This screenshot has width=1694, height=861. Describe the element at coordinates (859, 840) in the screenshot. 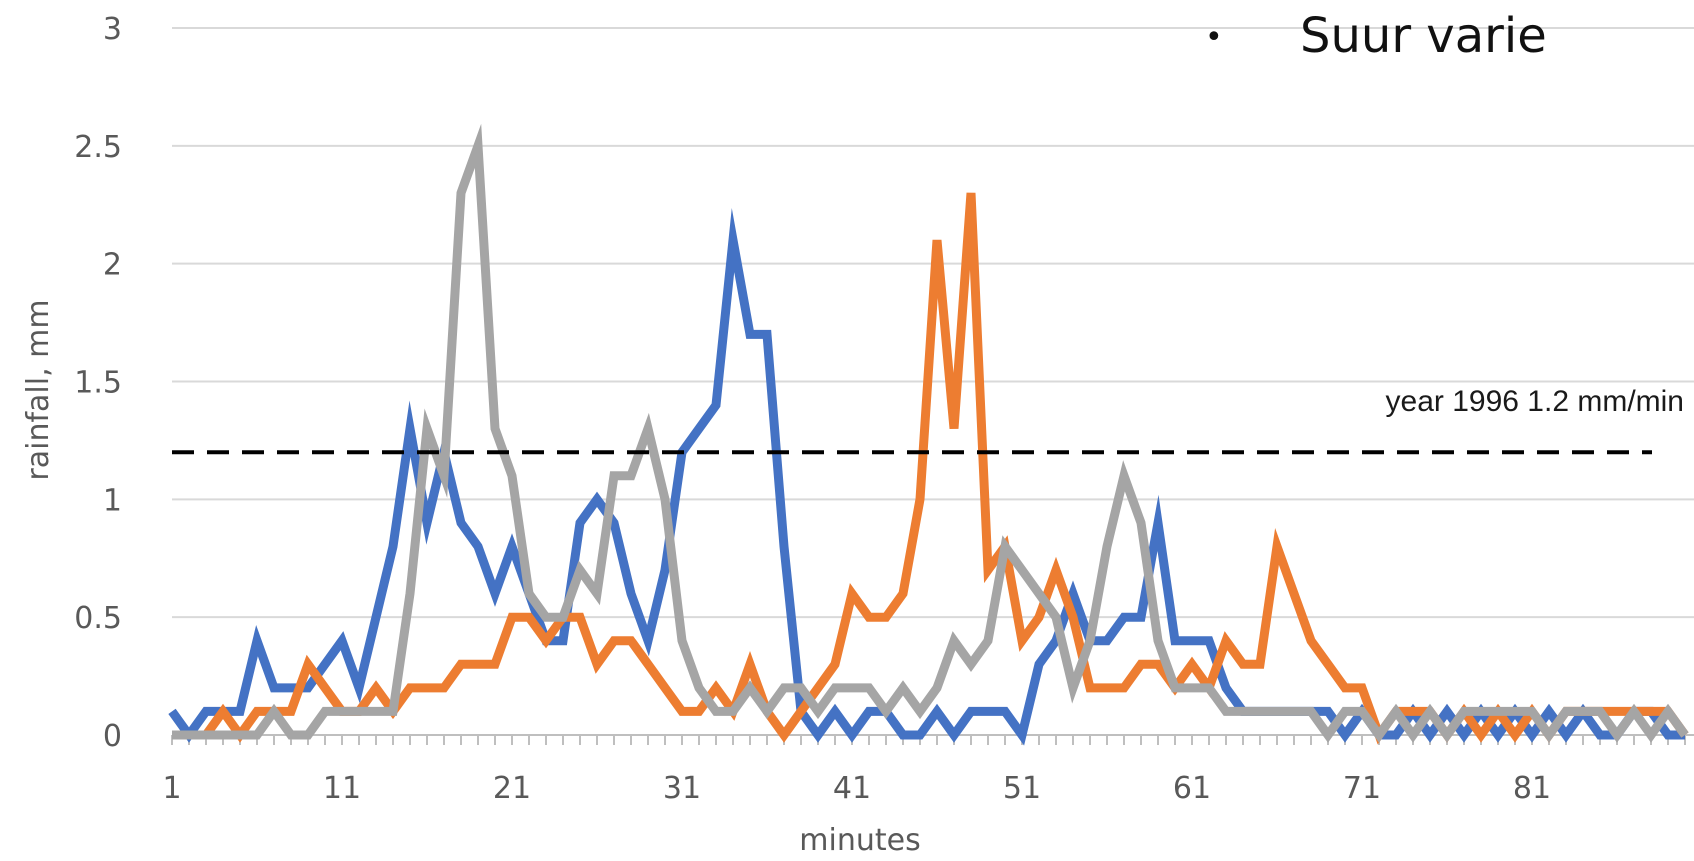

I see `x-axis-title: minutes` at that location.